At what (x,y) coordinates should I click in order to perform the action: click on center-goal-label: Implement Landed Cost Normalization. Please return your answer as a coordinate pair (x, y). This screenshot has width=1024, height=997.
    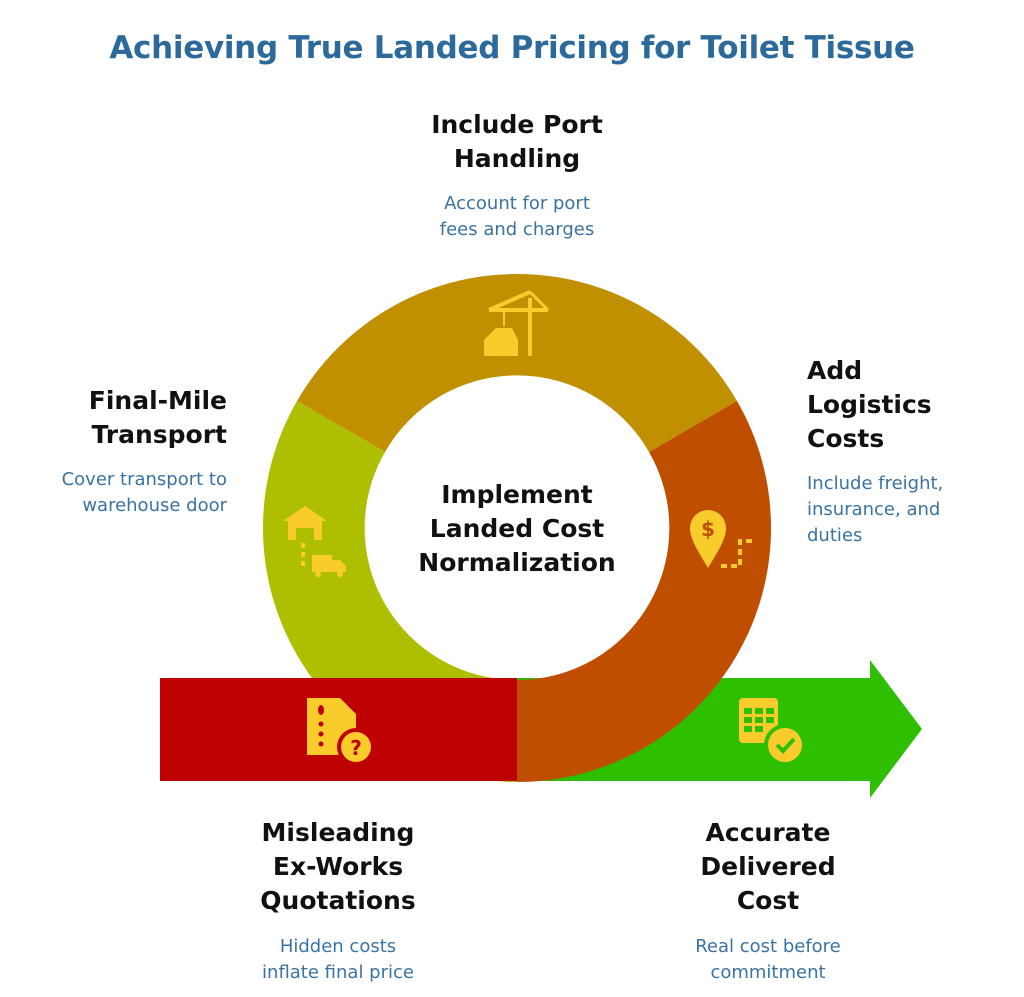
    Looking at the image, I should click on (517, 528).